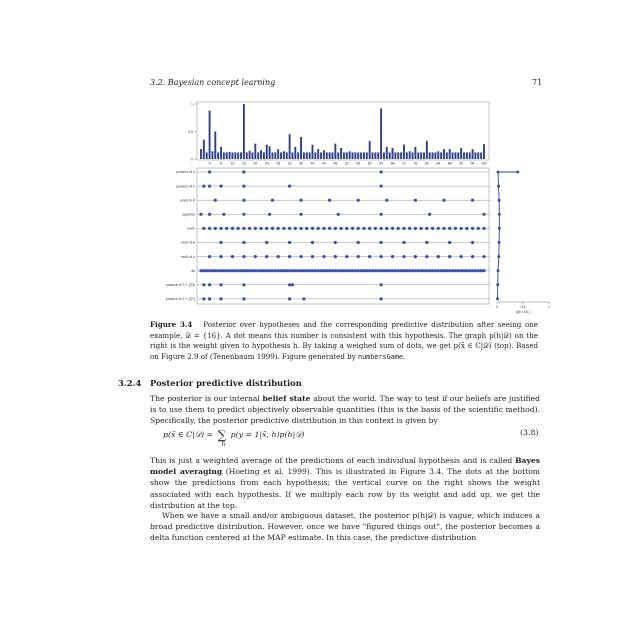 This screenshot has width=640, height=640. What do you see at coordinates (324, 164) in the screenshot?
I see `x-tick-label: 44` at bounding box center [324, 164].